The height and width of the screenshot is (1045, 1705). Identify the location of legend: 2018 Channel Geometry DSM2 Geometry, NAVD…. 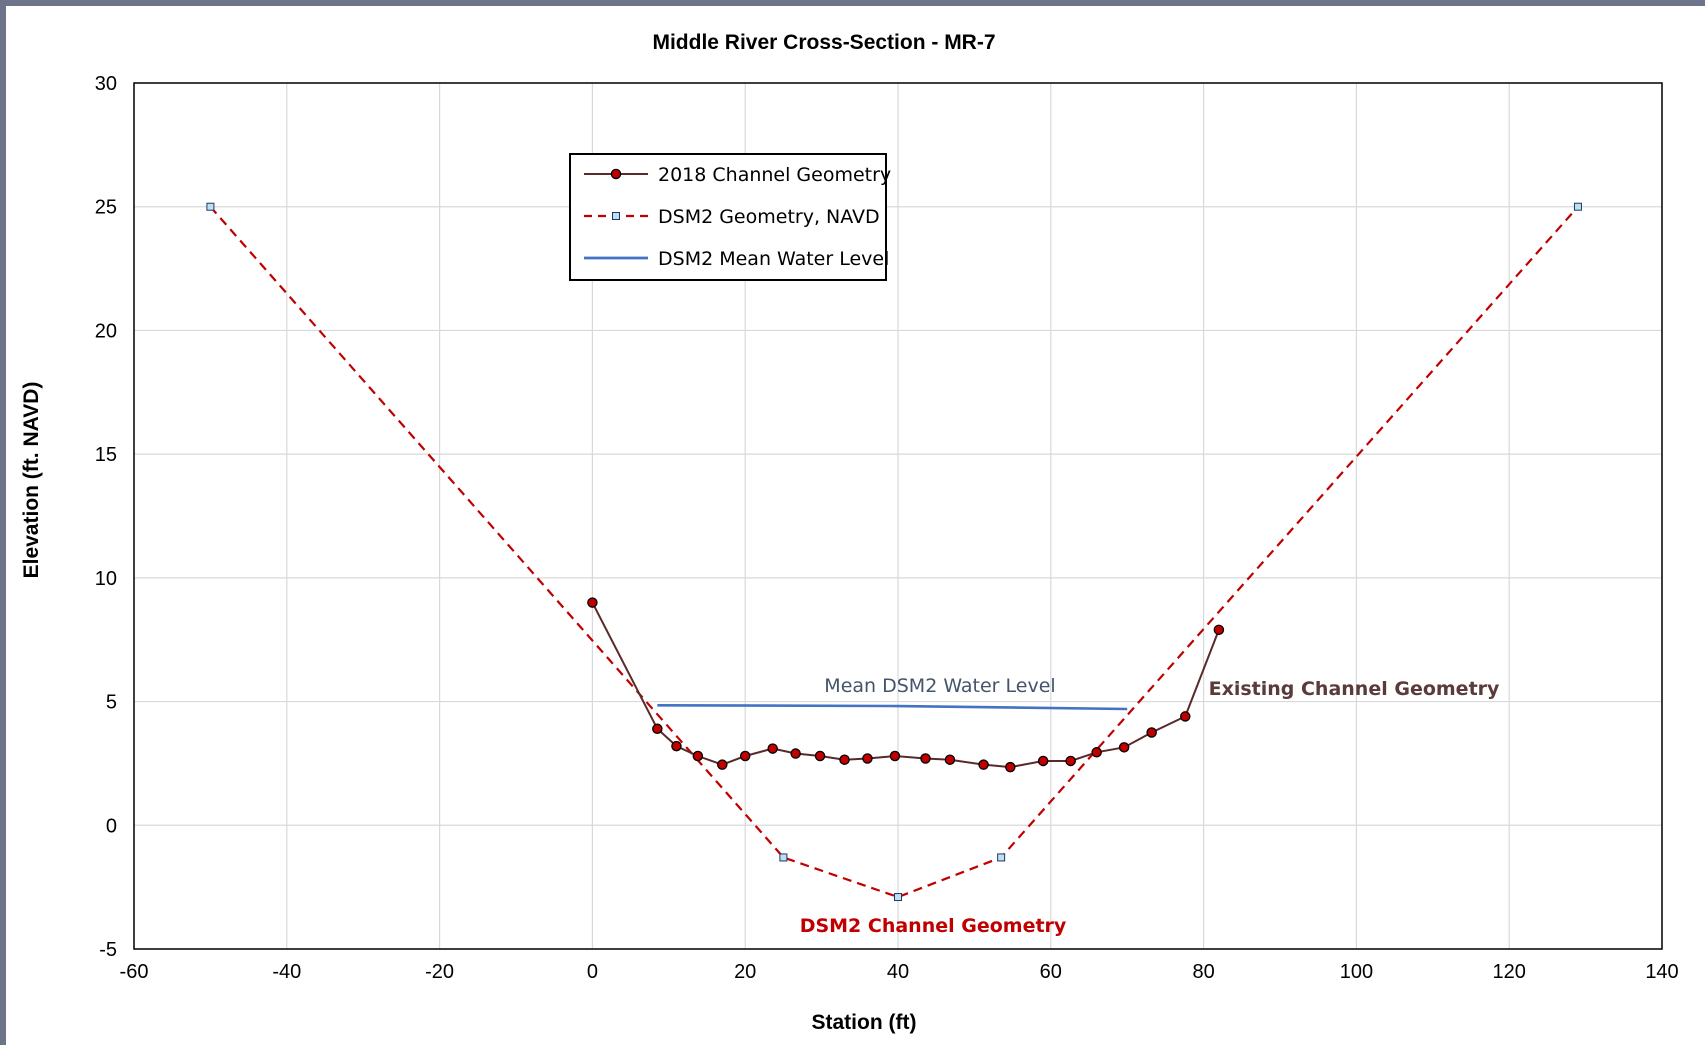
(730, 217).